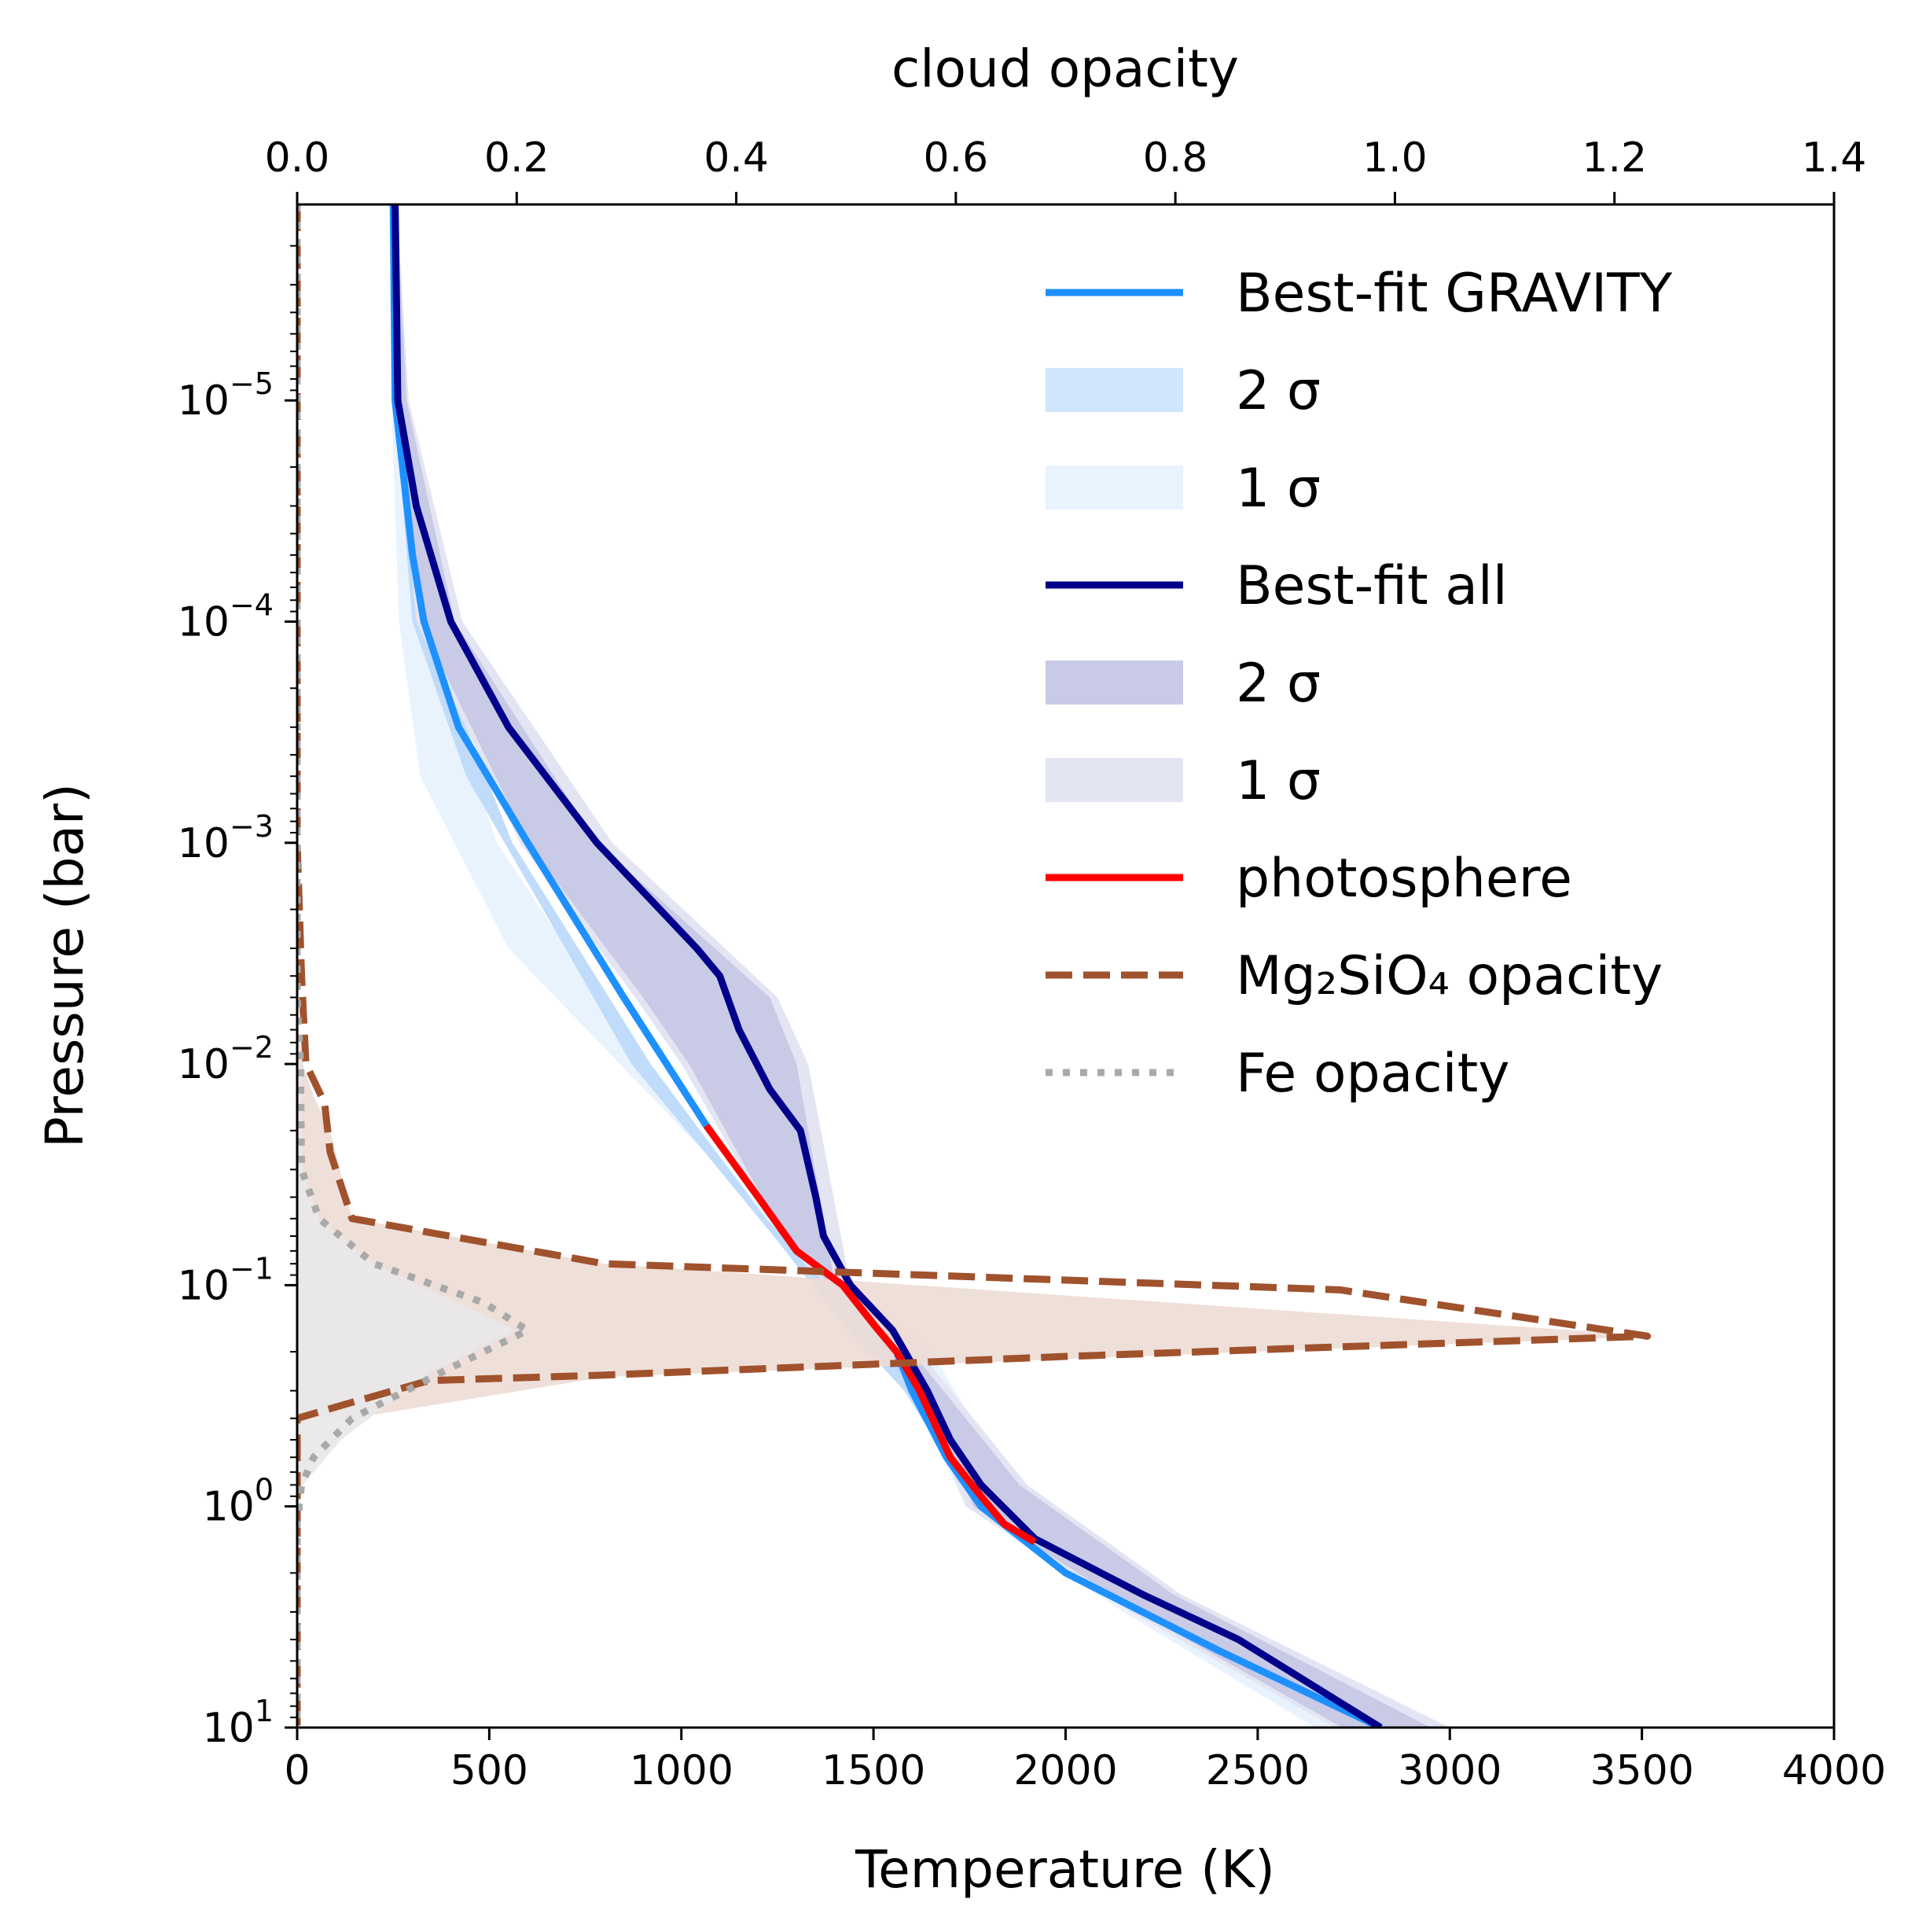 The width and height of the screenshot is (1926, 1932). What do you see at coordinates (1449, 1771) in the screenshot?
I see `x-tick-label: 3000` at bounding box center [1449, 1771].